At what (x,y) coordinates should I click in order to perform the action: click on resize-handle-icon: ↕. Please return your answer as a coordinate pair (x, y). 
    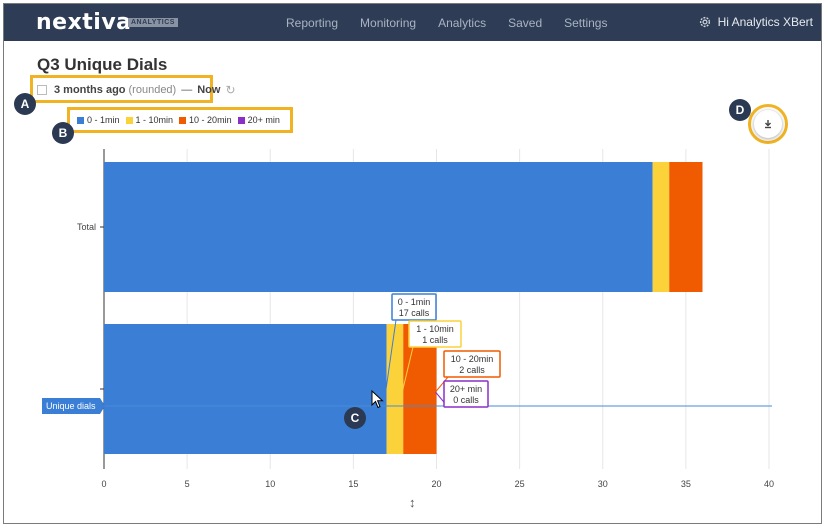
    Looking at the image, I should click on (412, 502).